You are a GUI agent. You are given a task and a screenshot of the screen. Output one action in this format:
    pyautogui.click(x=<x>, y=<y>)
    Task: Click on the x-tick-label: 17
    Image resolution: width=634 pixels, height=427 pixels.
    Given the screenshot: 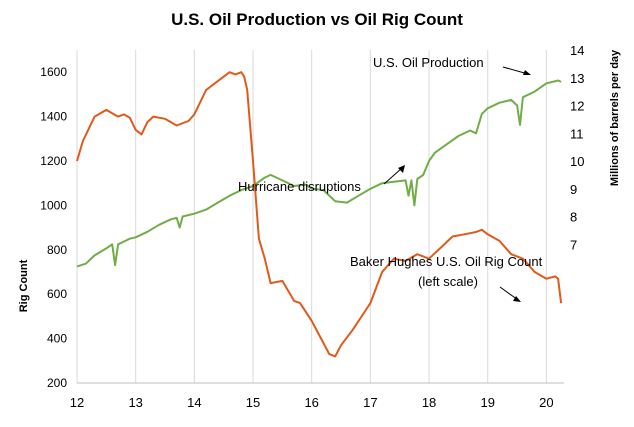 What is the action you would take?
    pyautogui.click(x=370, y=402)
    